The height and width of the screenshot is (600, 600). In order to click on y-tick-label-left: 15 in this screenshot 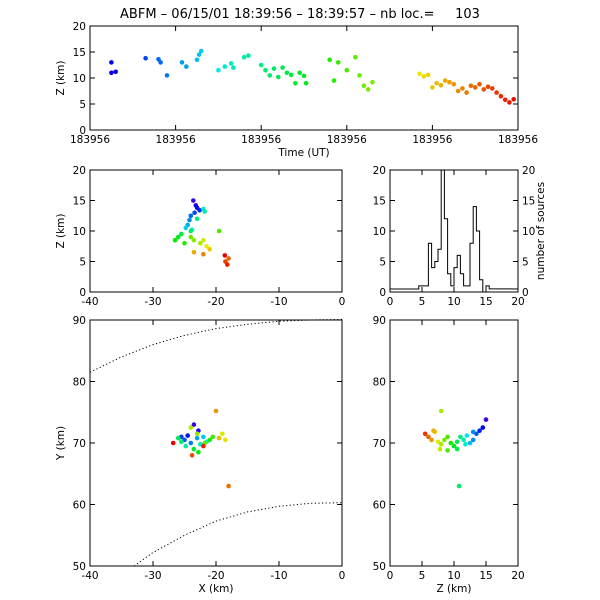, I will do `click(379, 202)`.